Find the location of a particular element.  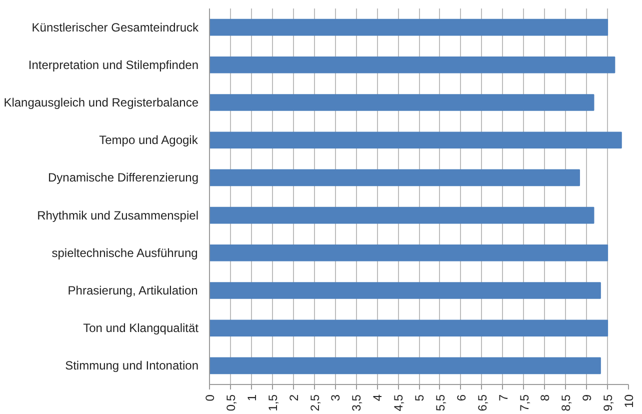

y-tick-label: Phrasierung, Artikulation is located at coordinates (133, 291).